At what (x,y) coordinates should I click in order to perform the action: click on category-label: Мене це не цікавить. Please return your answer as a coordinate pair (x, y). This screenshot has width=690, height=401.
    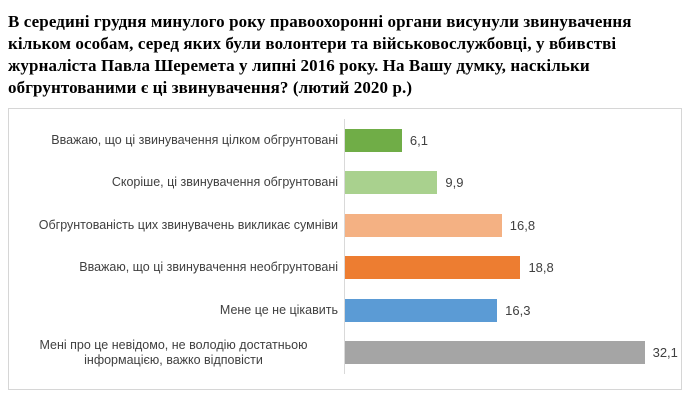
    Looking at the image, I should click on (278, 309).